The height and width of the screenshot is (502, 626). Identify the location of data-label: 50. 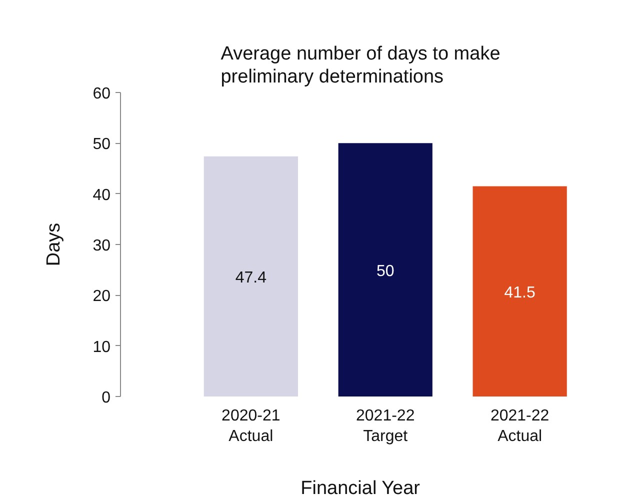
(385, 271).